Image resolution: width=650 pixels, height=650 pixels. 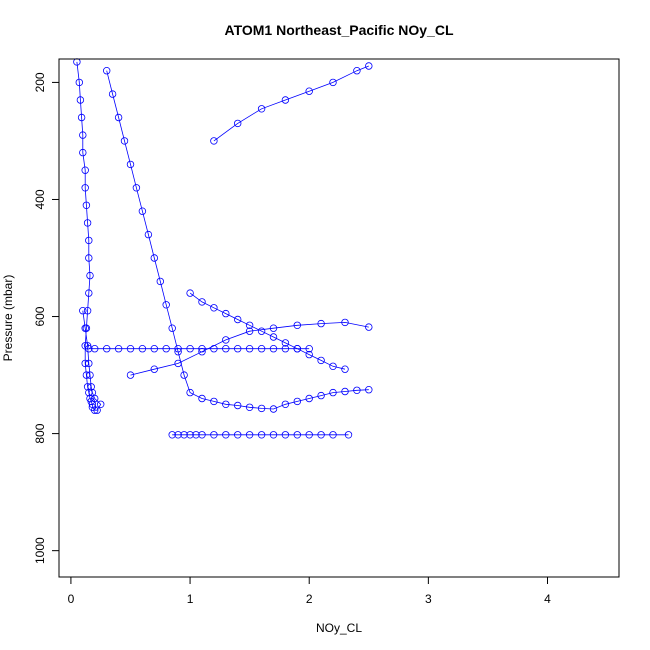 I want to click on x-tick-label: 0, so click(x=71, y=599).